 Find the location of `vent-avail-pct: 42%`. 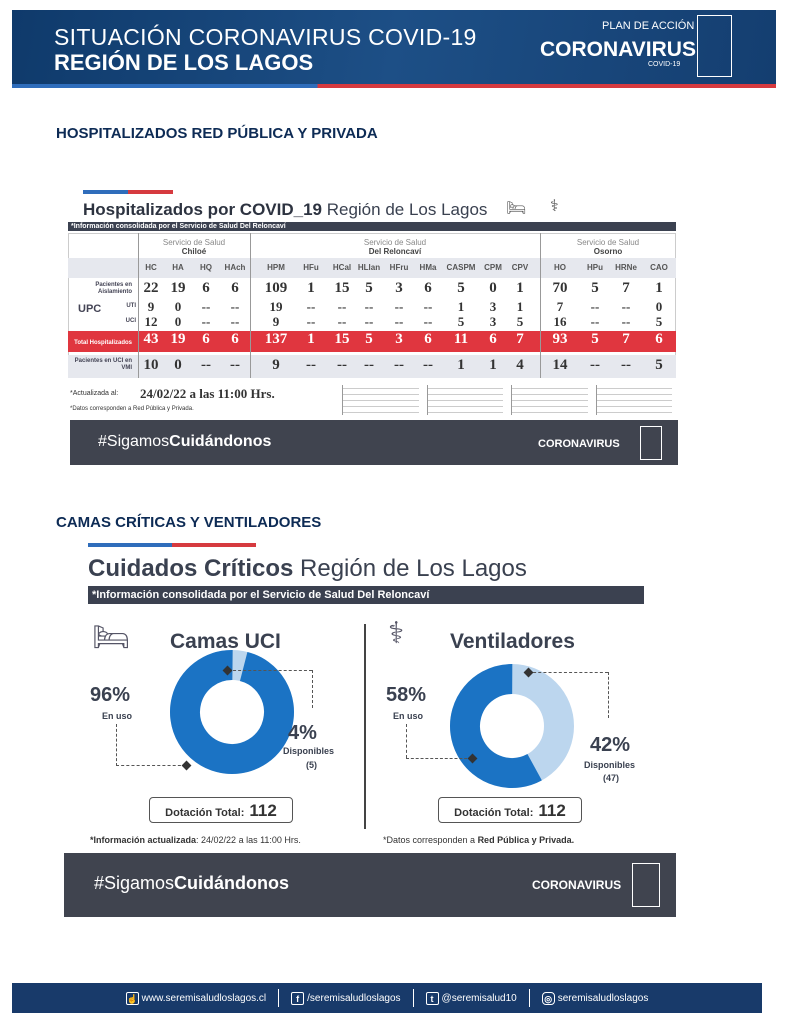

vent-avail-pct: 42% is located at coordinates (610, 745).